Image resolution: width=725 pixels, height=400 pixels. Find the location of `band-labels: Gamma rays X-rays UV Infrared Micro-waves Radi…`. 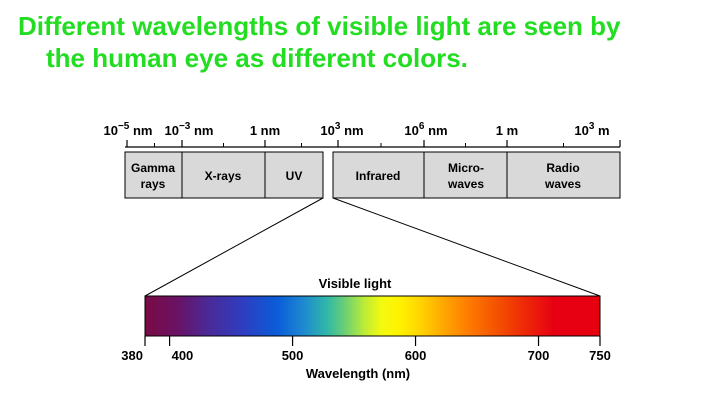

band-labels: Gamma rays X-rays UV Infrared Micro-waves Radi… is located at coordinates (356, 176).